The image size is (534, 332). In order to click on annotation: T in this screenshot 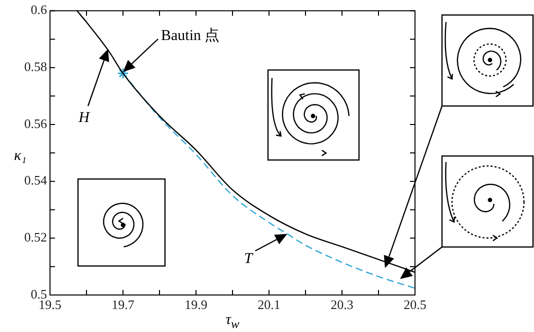, I will do `click(248, 259)`.